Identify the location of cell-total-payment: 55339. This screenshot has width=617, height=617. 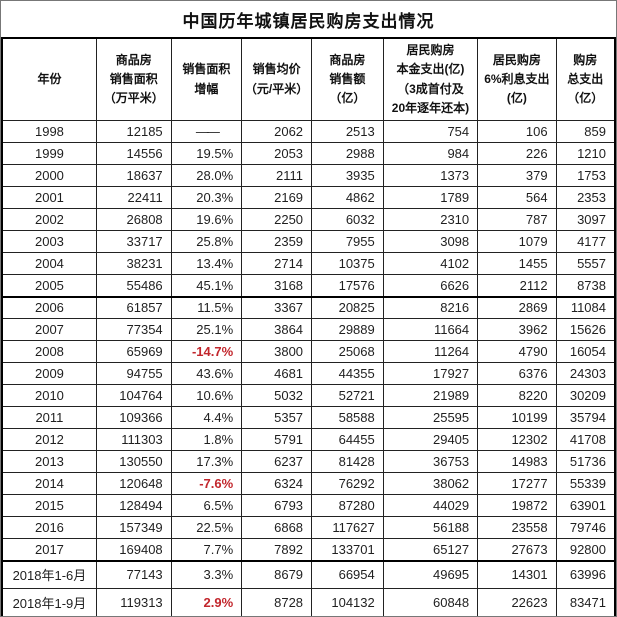
(585, 483).